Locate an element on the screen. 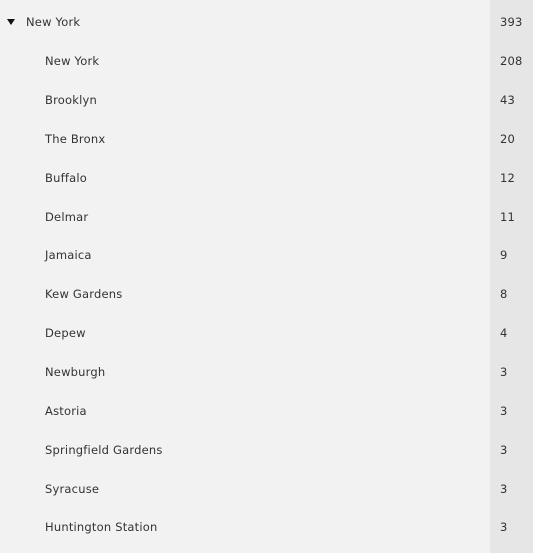 This screenshot has height=553, width=533. item-count: 11 is located at coordinates (508, 216).